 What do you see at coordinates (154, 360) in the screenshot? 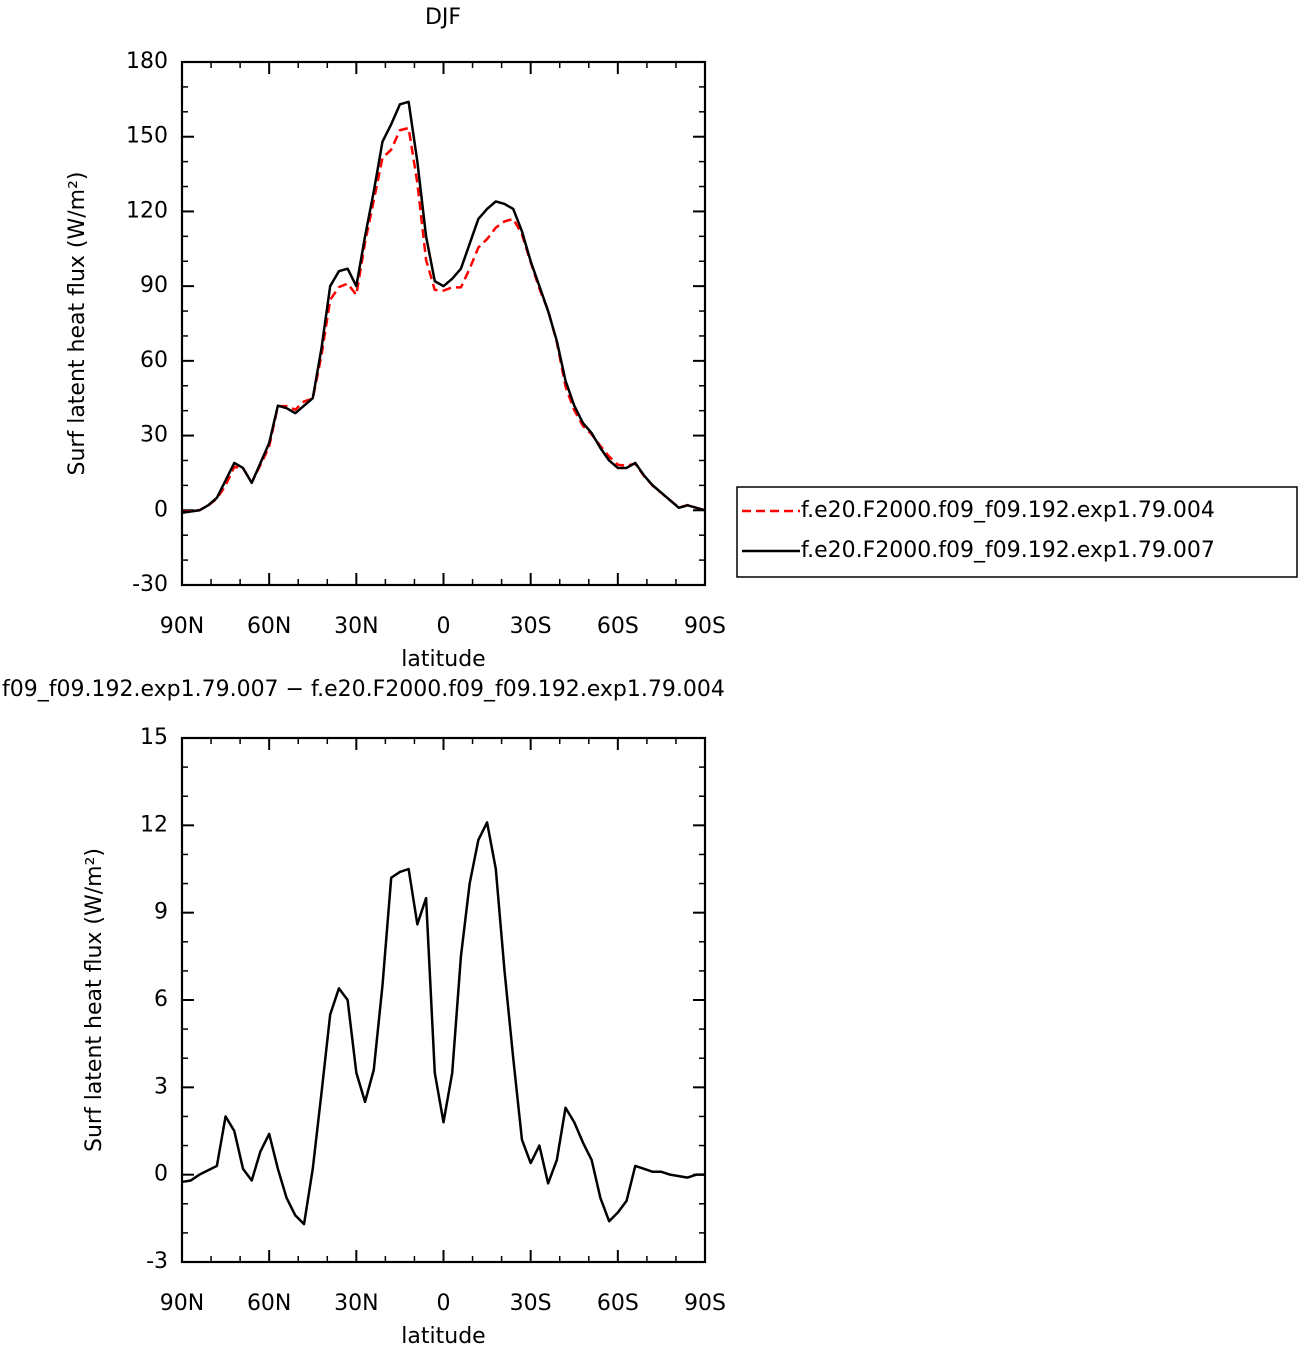
I see `y-tick-label: 60` at bounding box center [154, 360].